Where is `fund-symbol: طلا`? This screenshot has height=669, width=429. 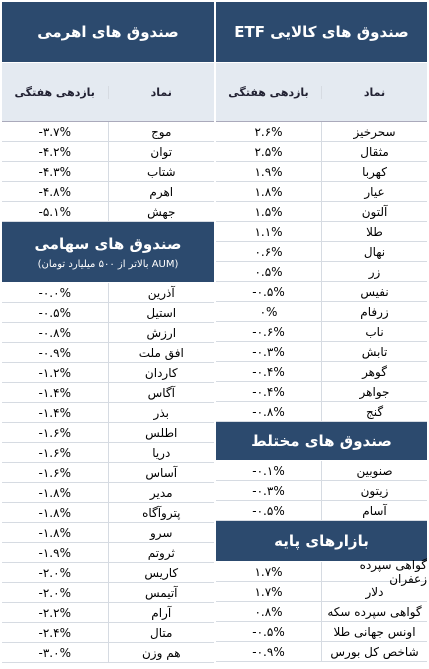 fund-symbol: طلا is located at coordinates (374, 231).